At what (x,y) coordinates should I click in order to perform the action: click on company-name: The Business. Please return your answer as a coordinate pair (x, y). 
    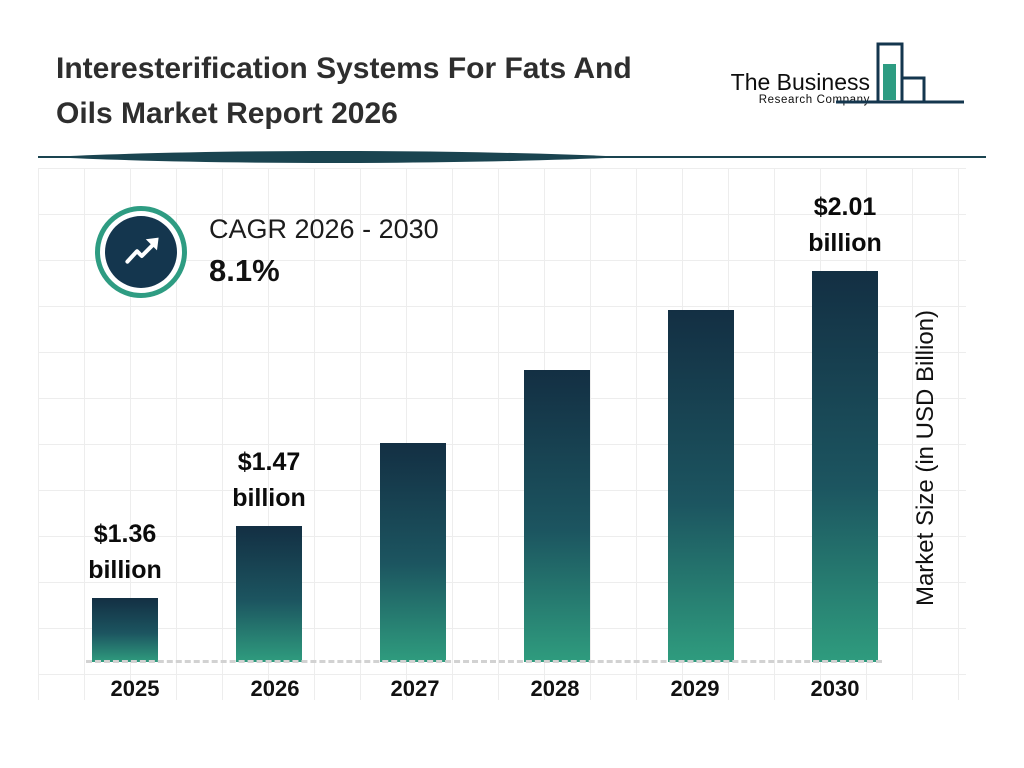
    Looking at the image, I should click on (800, 82).